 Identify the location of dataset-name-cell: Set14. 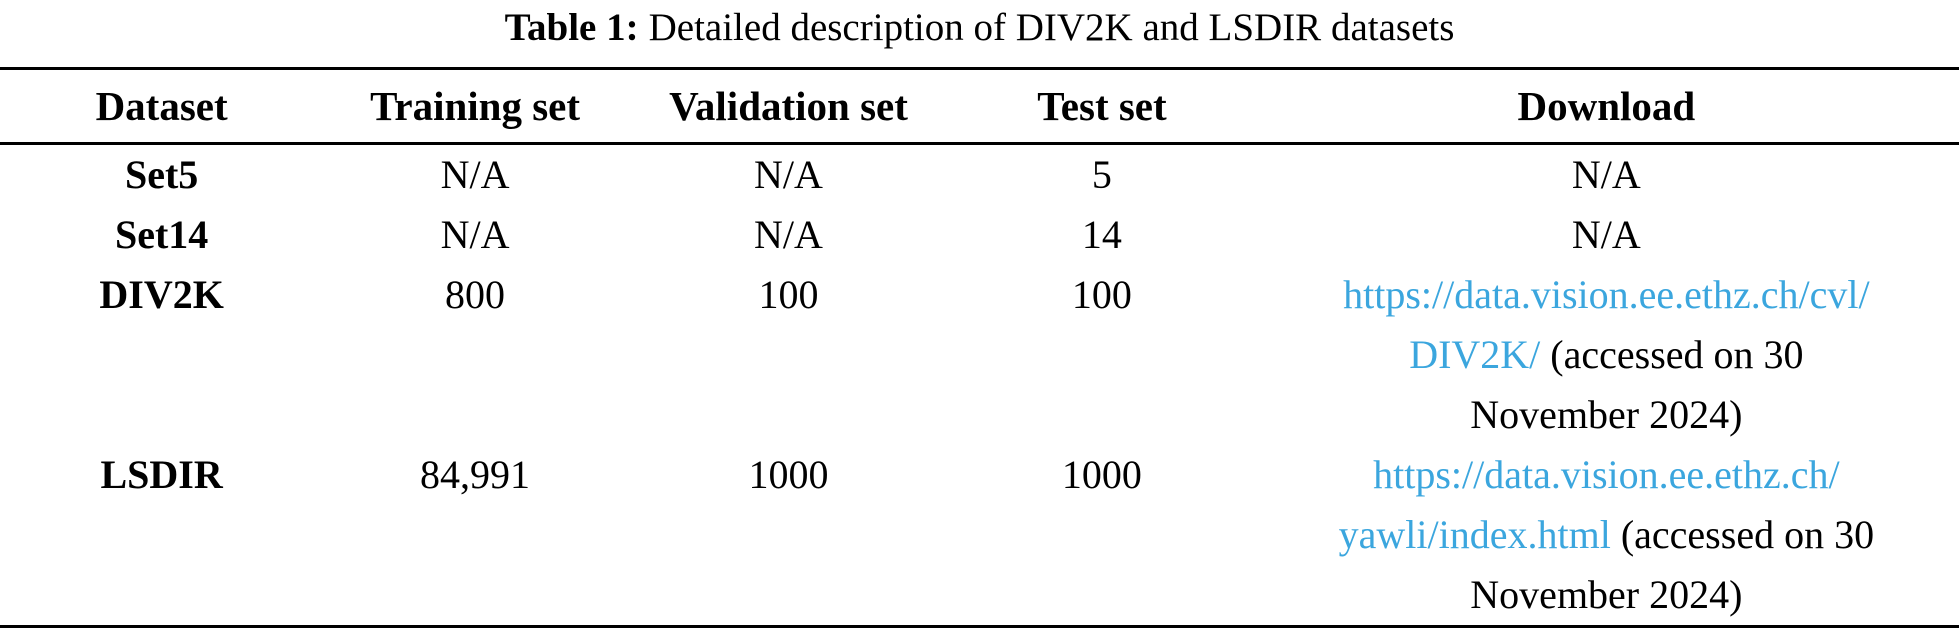
(161, 234).